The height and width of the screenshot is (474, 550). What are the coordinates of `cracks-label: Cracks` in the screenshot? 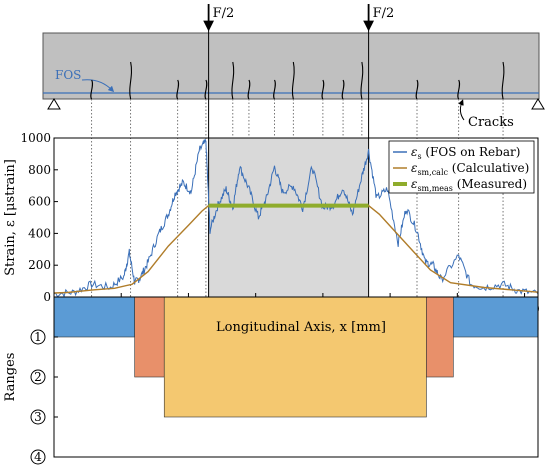 It's located at (491, 122).